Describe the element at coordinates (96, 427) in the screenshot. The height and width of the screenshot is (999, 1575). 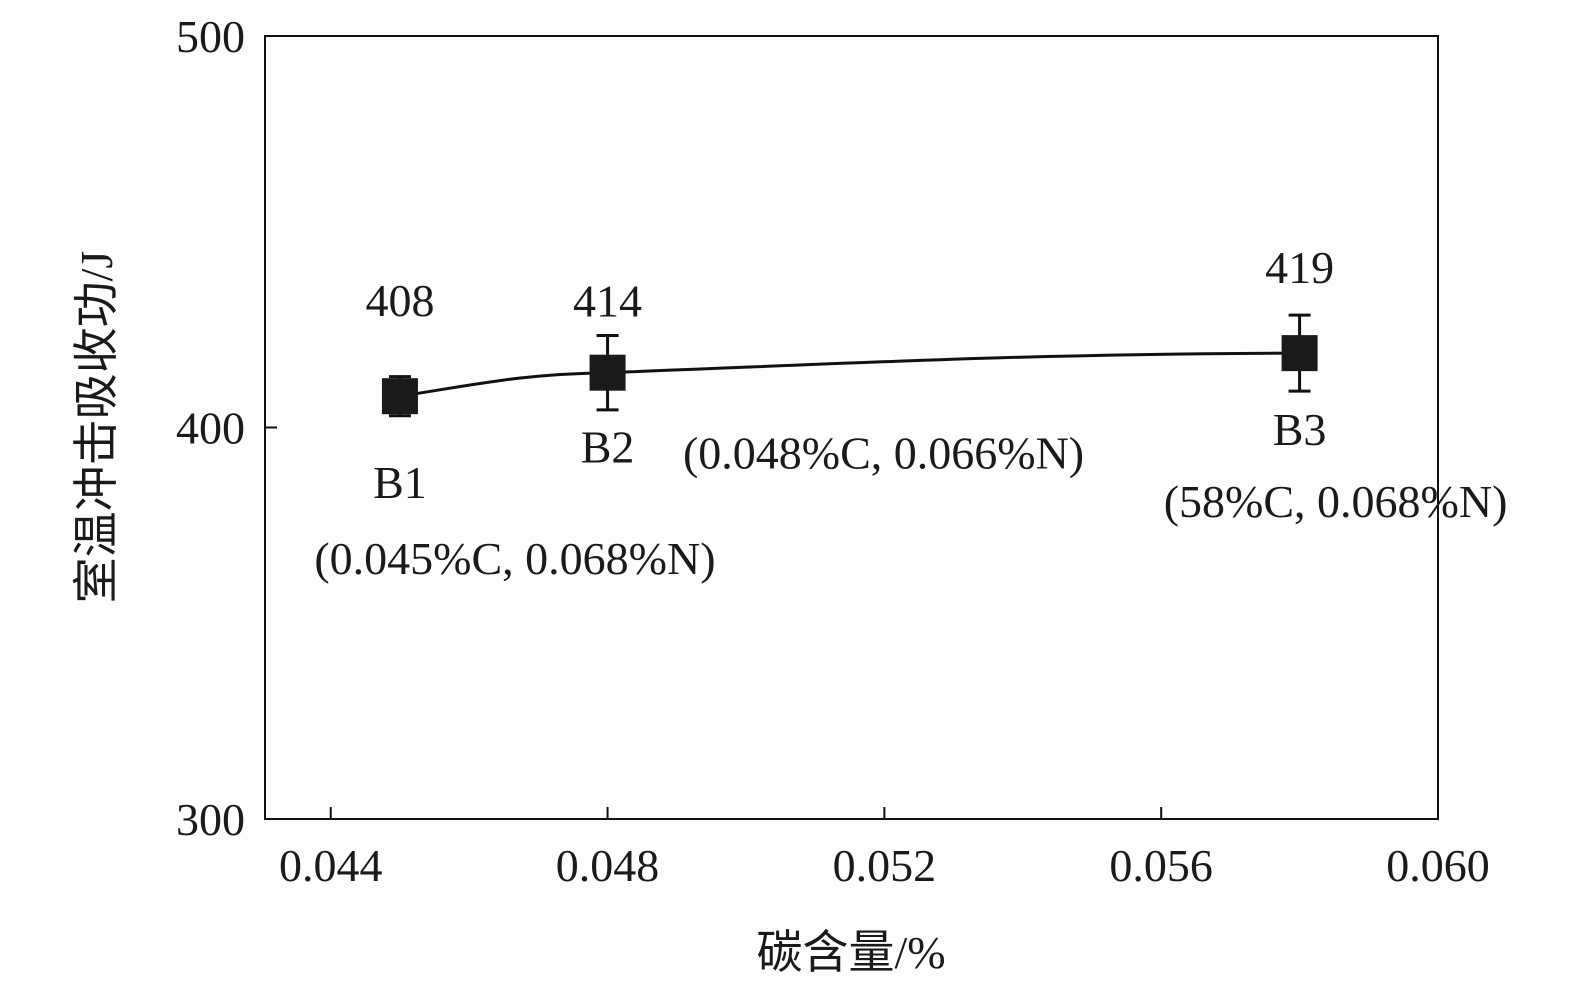
I see `y-axis-label: 室温冲击吸收功/J` at that location.